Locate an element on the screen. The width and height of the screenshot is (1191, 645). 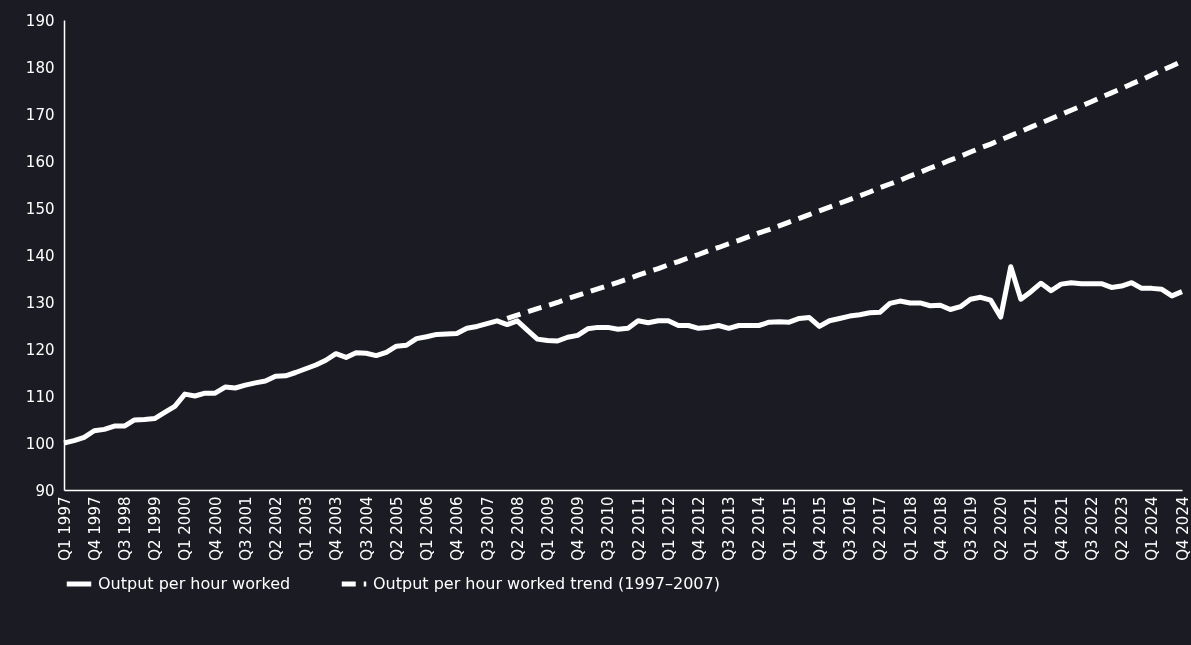
x-tick-label: Q2 2017 is located at coordinates (880, 528).